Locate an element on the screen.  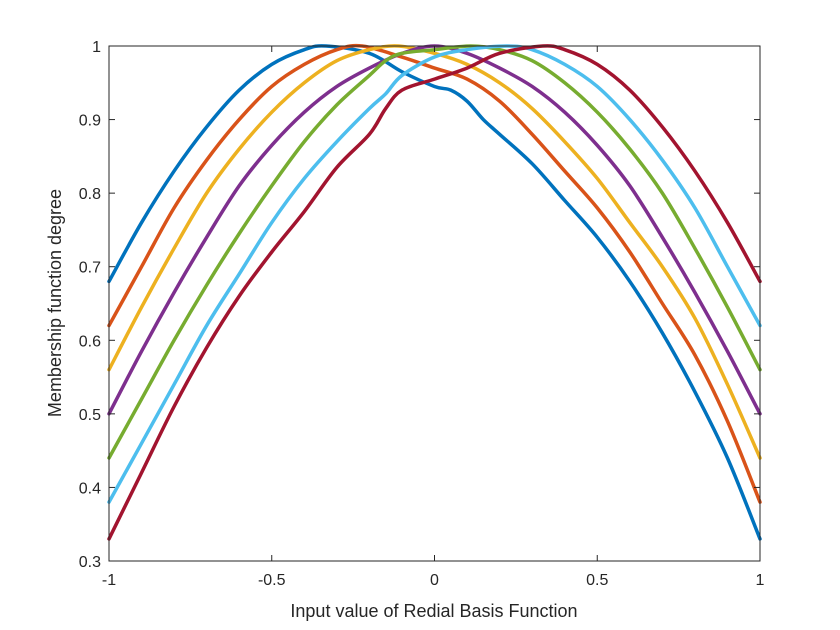
x-tick-label: -0.5 is located at coordinates (272, 580).